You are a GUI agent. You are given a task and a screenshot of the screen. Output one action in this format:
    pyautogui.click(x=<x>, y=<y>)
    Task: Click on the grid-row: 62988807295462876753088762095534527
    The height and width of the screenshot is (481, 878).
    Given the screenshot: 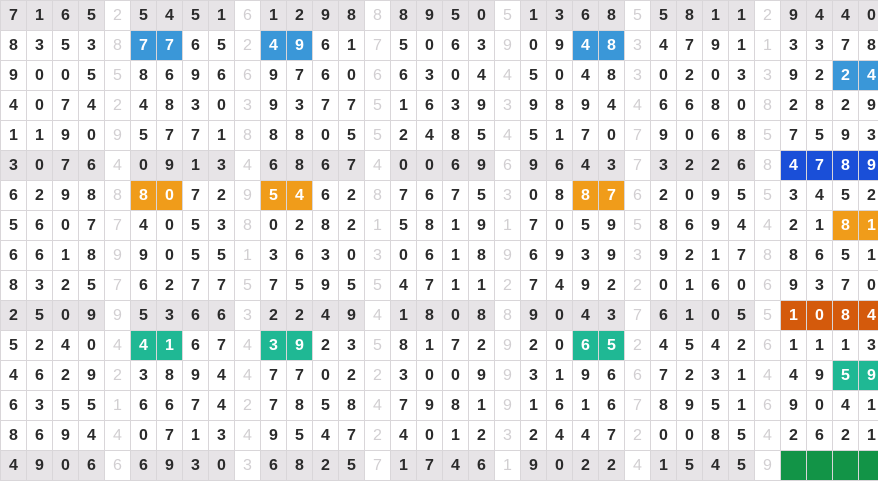 What is the action you would take?
    pyautogui.click(x=439, y=196)
    